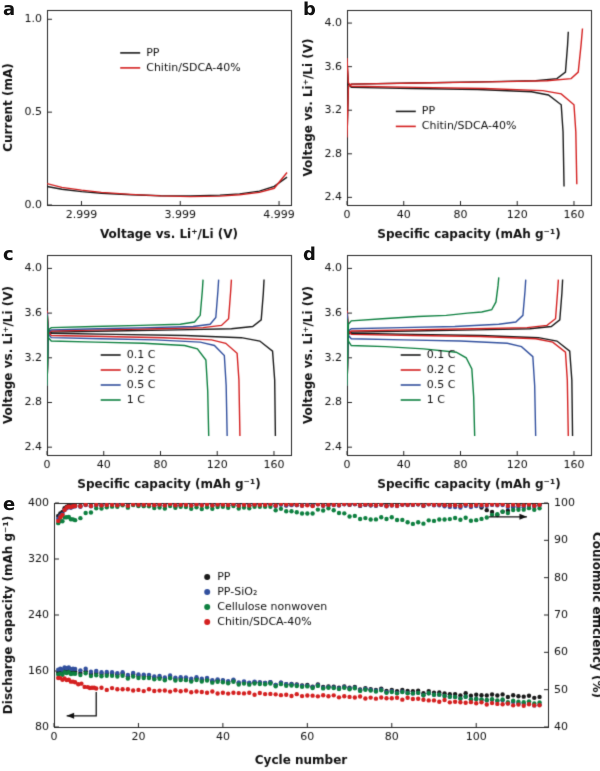  Describe the element at coordinates (9, 504) in the screenshot. I see `panel-label-e: e` at that location.